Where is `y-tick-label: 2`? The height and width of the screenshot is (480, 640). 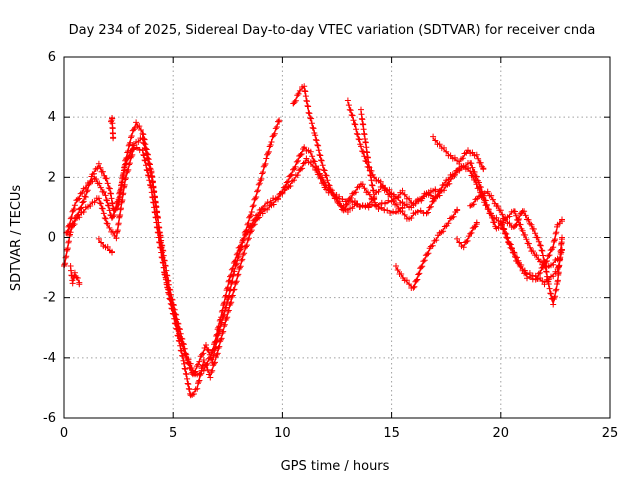
y-tick-label: 2 is located at coordinates (52, 177).